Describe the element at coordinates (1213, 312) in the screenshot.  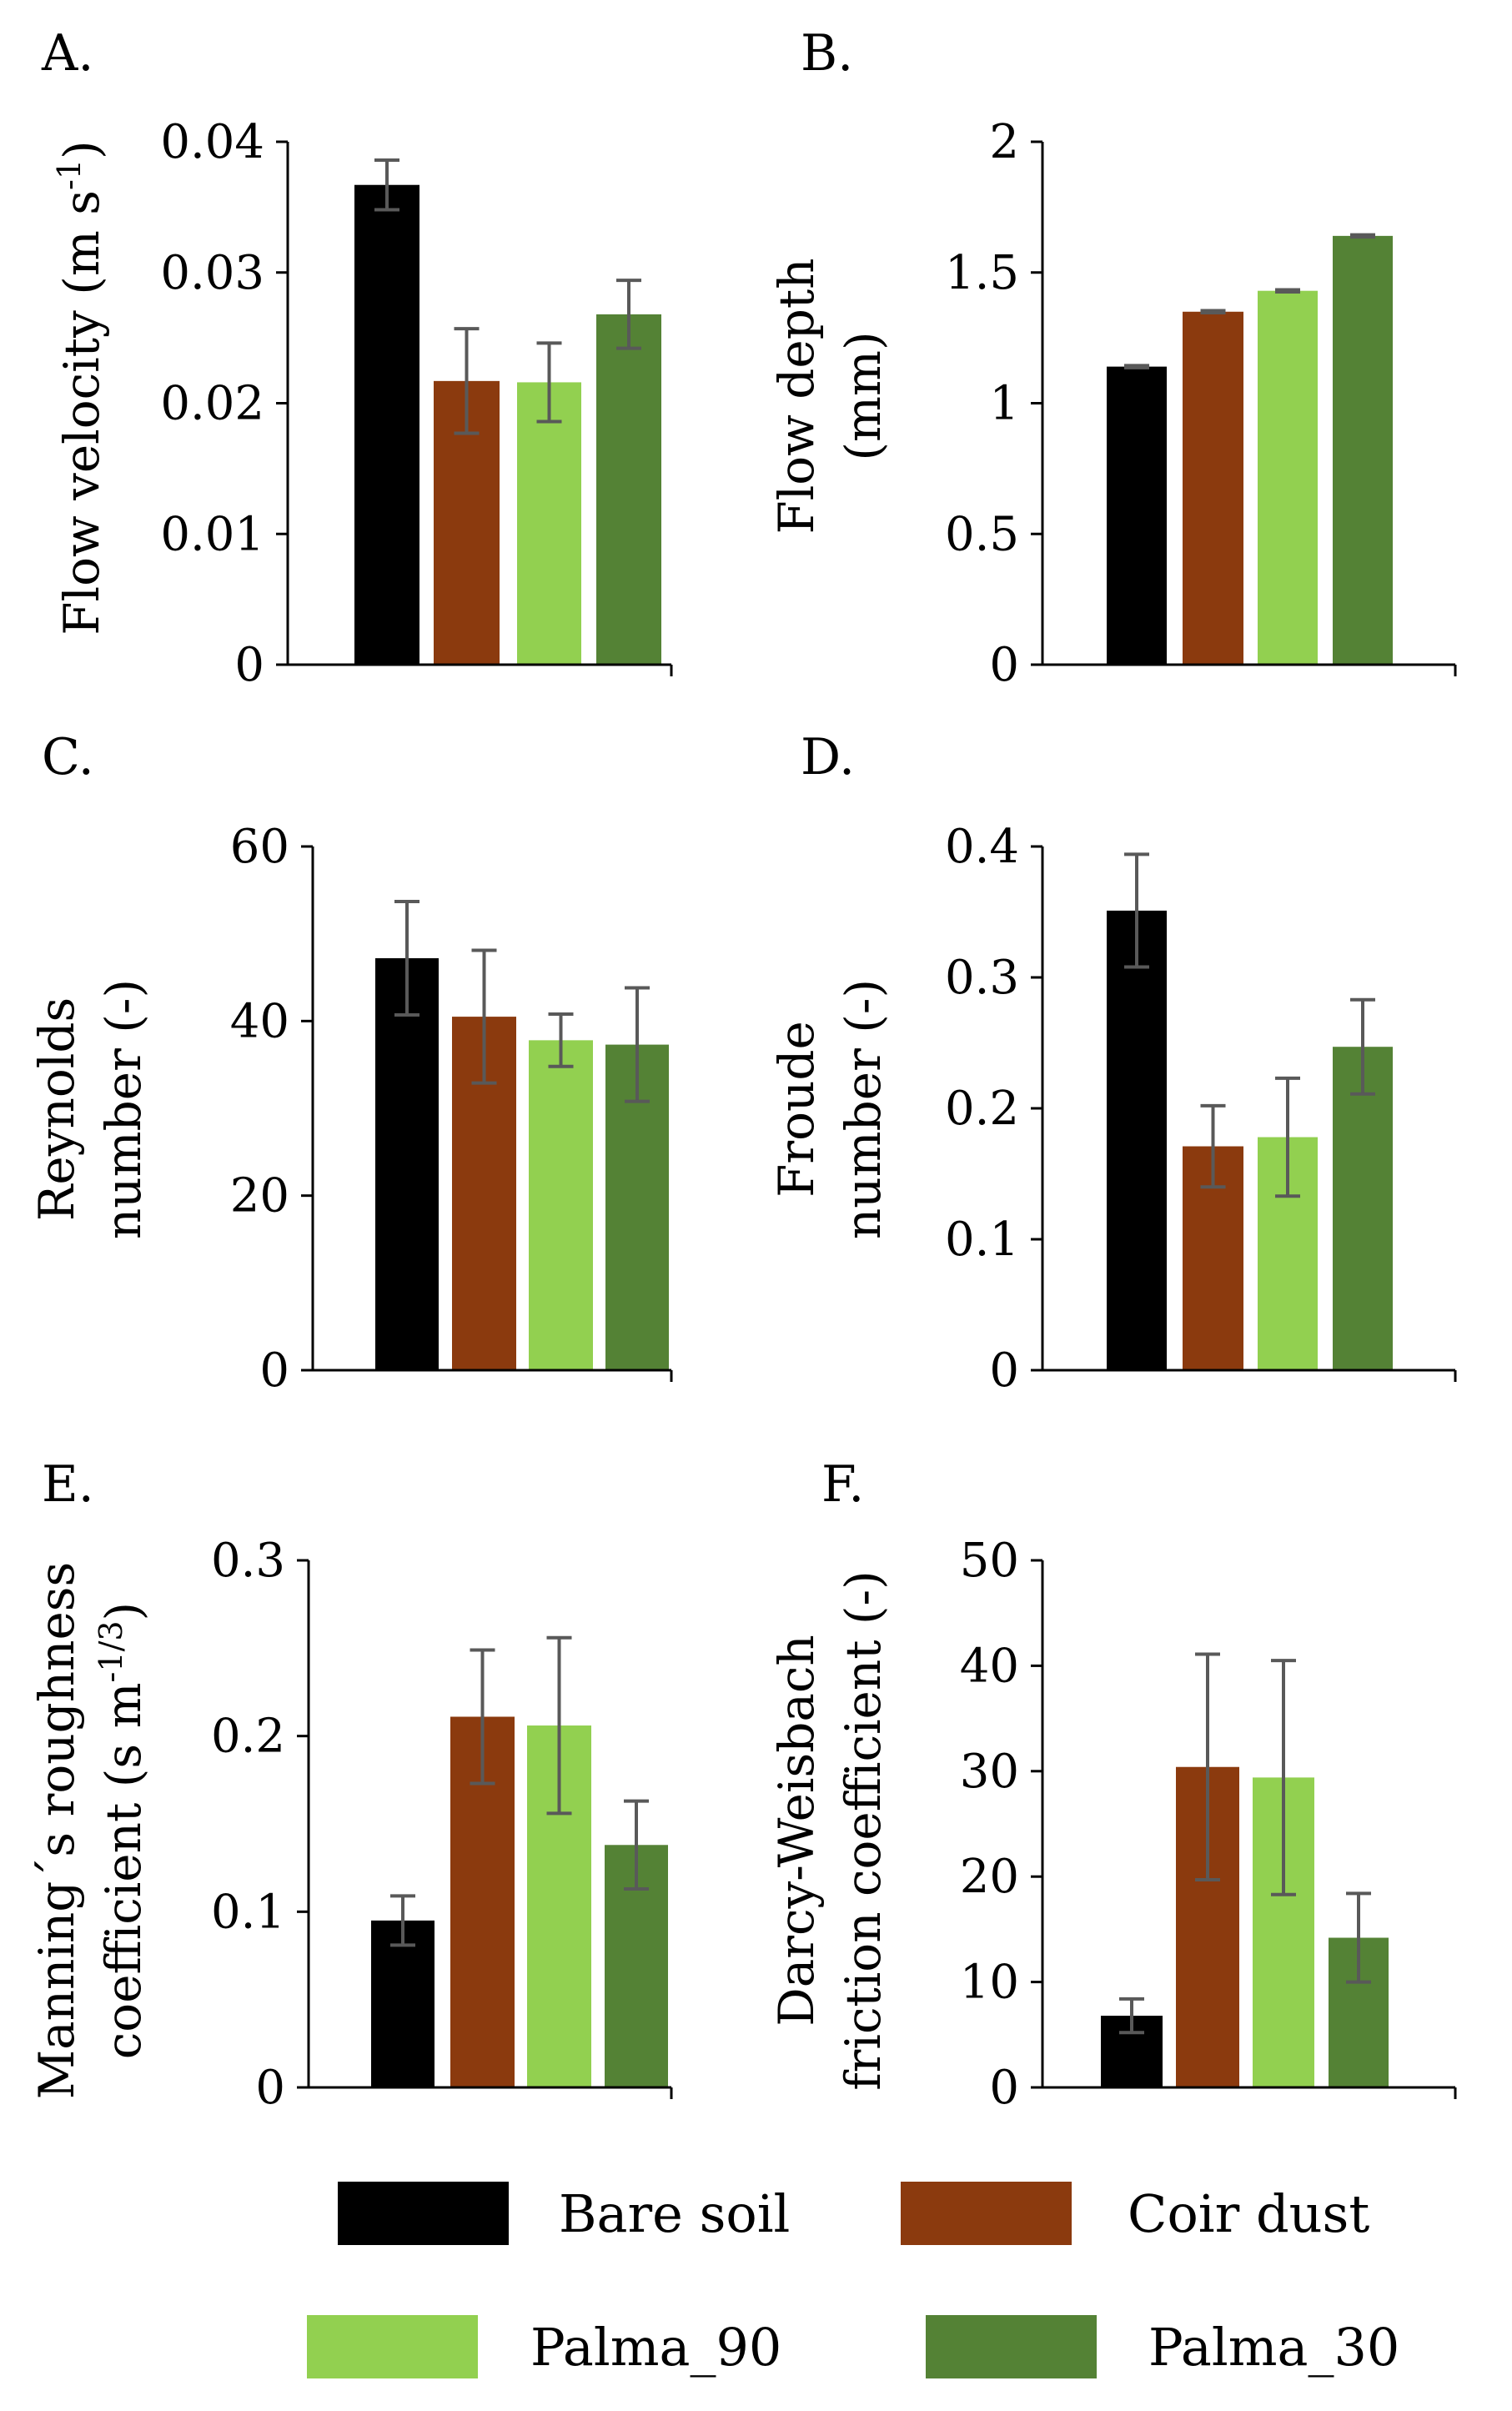
I see `panel-b-errorbar-coir-dust` at that location.